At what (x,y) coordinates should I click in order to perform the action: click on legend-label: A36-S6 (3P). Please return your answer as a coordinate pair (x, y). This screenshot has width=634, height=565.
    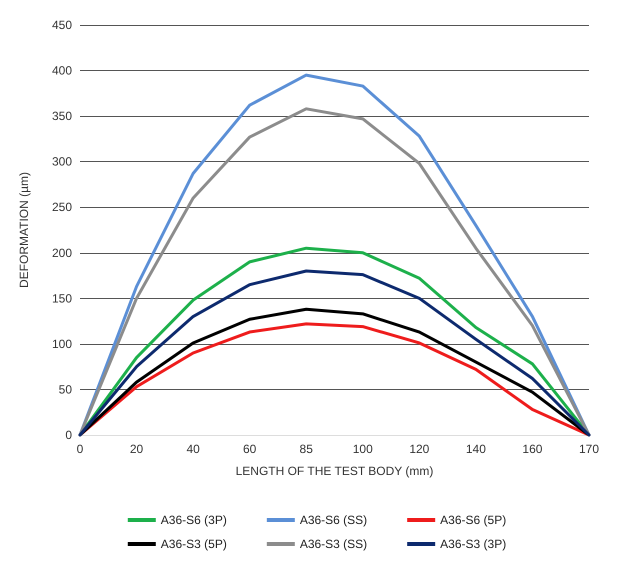
    Looking at the image, I should click on (193, 520).